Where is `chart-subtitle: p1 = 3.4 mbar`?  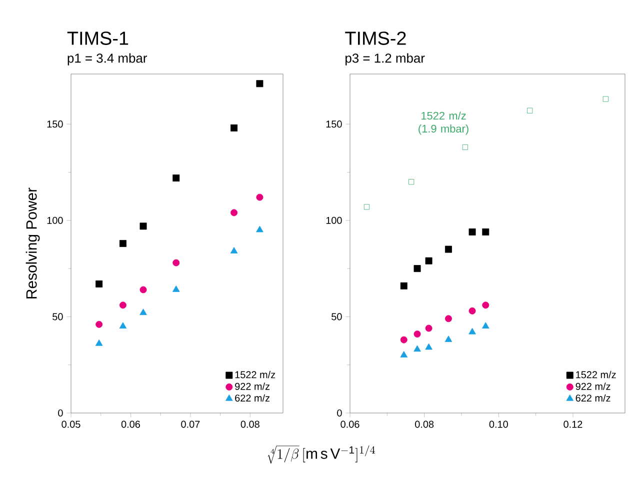
chart-subtitle: p1 = 3.4 mbar is located at coordinates (107, 59).